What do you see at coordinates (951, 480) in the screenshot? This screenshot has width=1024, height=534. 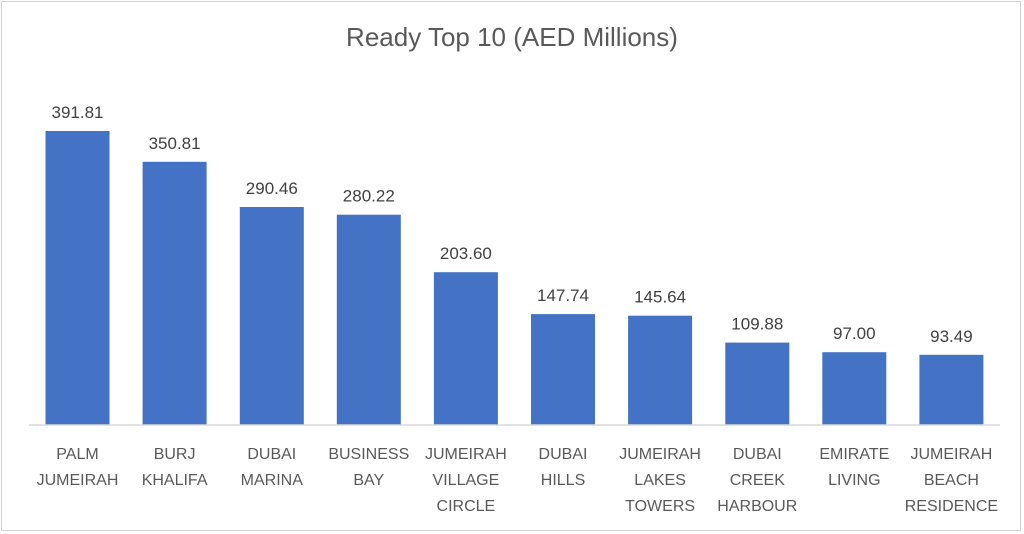 I see `category-label: BEACH` at bounding box center [951, 480].